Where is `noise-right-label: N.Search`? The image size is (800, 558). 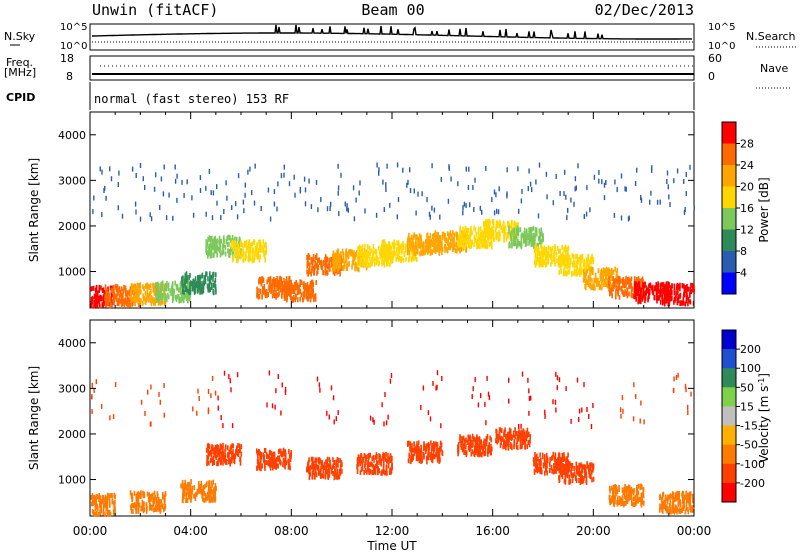
noise-right-label: N.Search is located at coordinates (771, 36).